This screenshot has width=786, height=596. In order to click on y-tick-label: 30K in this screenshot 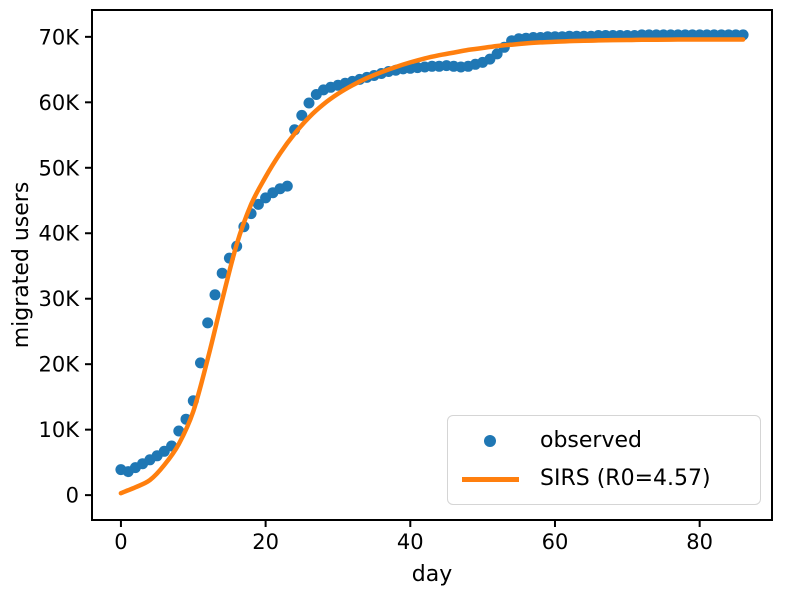, I will do `click(60, 299)`.